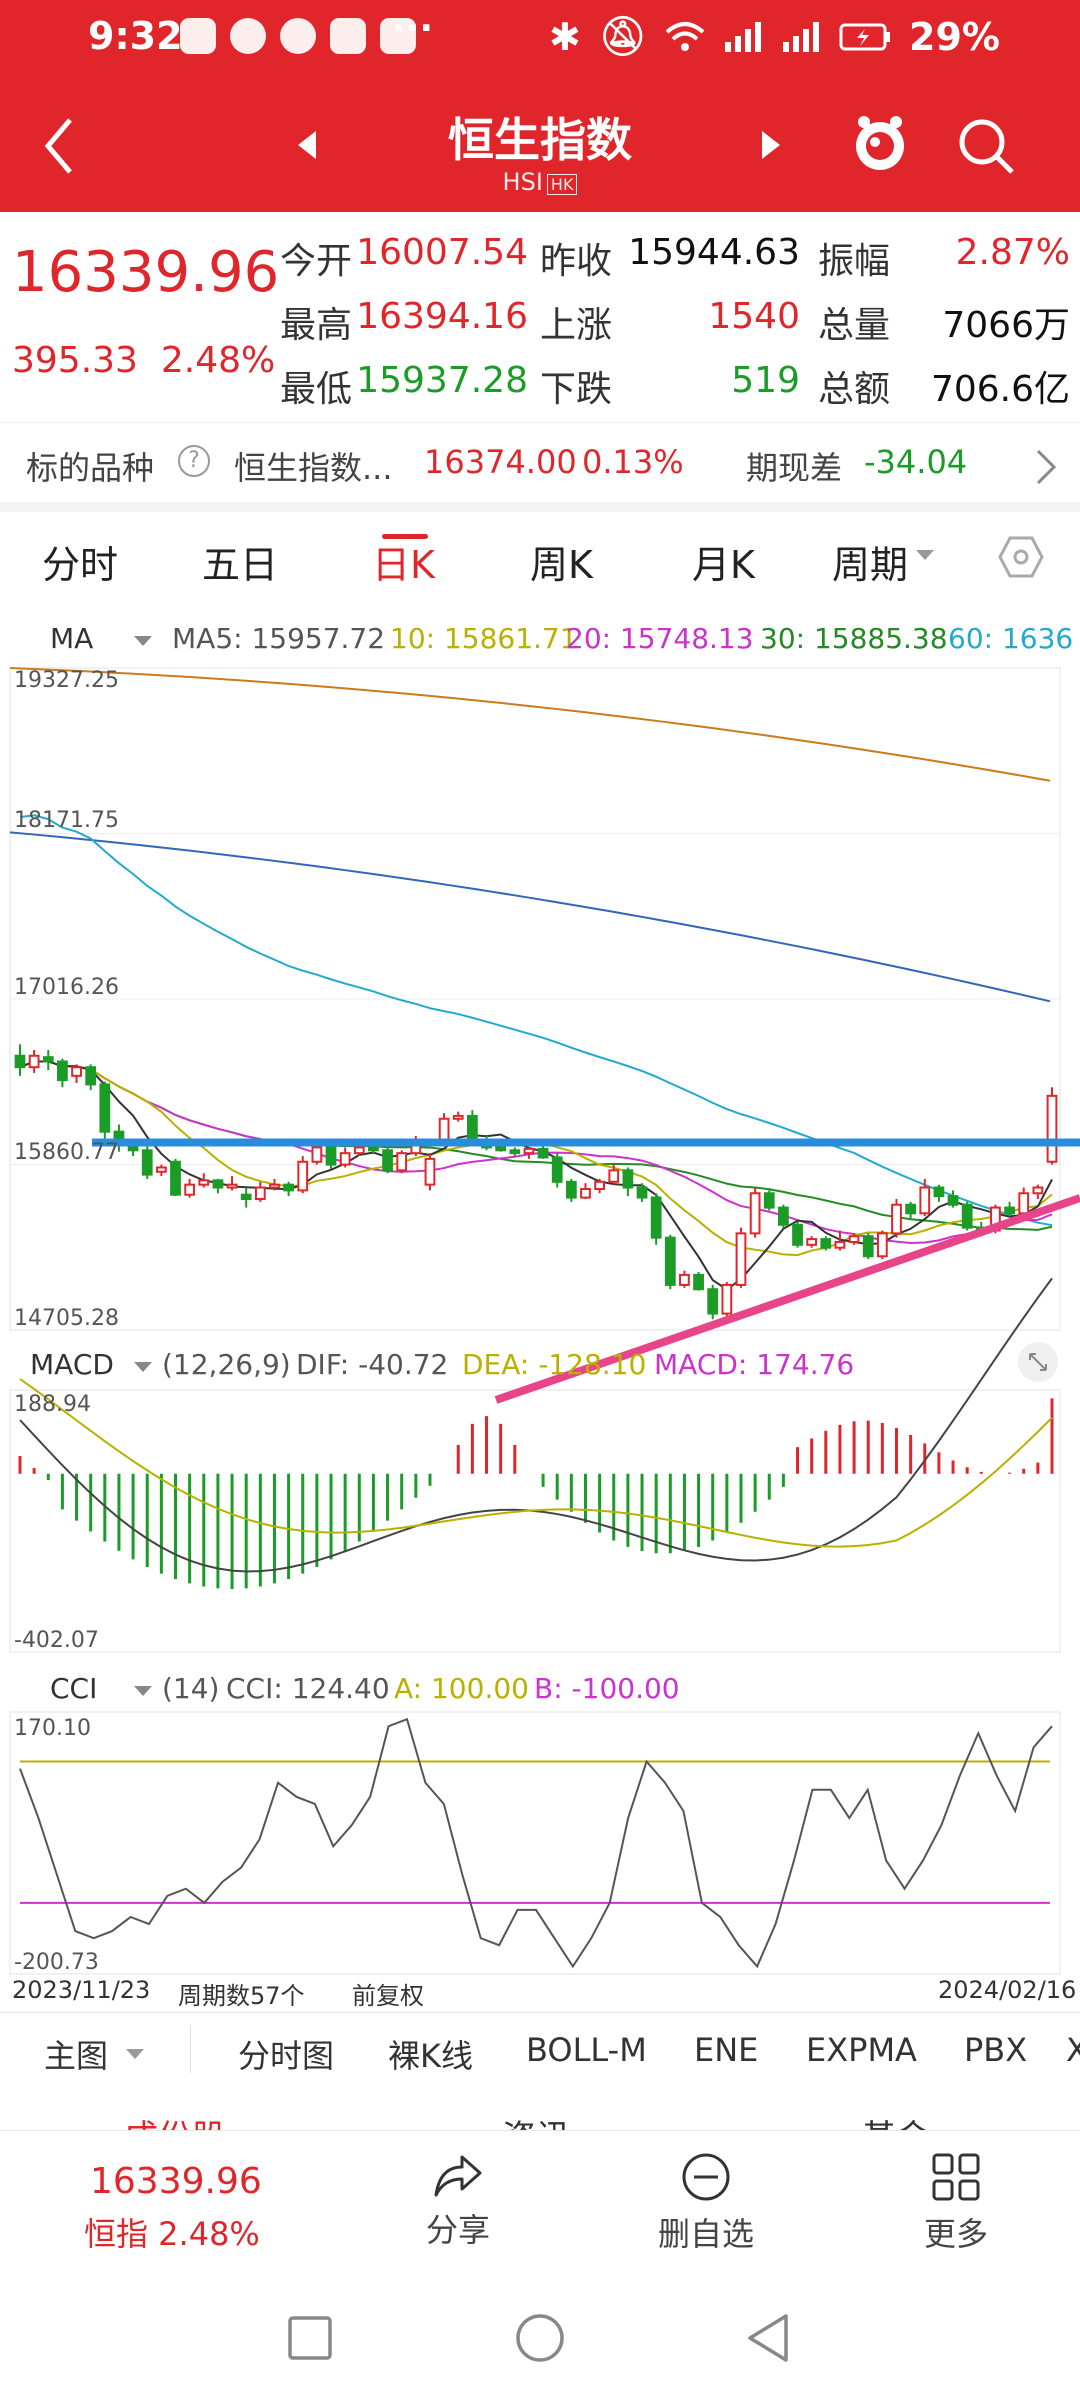 The height and width of the screenshot is (2400, 1080). Describe the element at coordinates (307, 145) in the screenshot. I see `prev-index-icon` at that location.